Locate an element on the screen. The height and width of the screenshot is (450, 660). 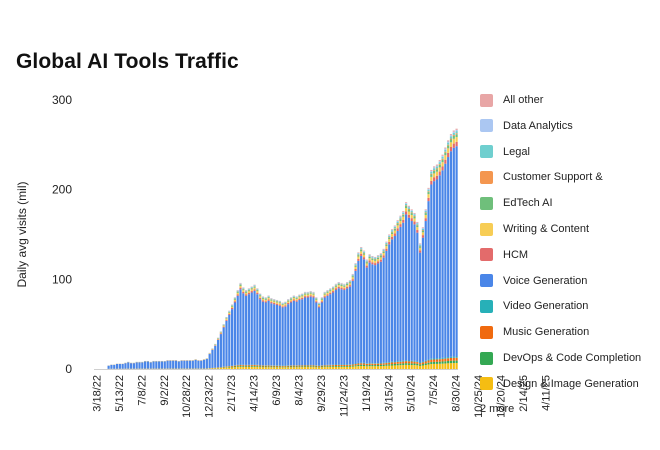
y-tick-label: 100 is located at coordinates (62, 279).